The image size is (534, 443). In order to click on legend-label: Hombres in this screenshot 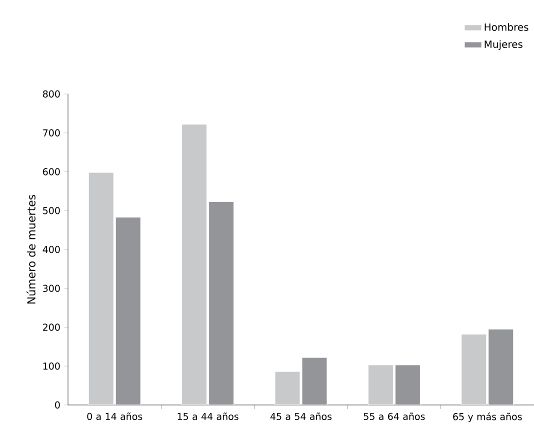, I will do `click(506, 27)`.